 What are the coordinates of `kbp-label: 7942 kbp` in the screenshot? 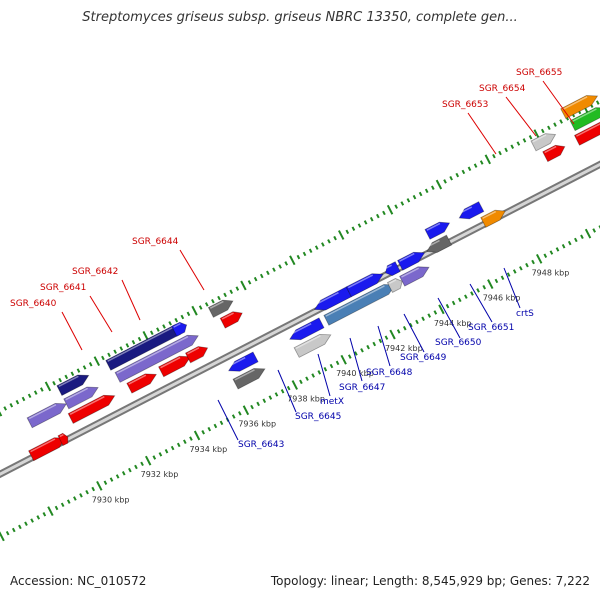 It's located at (404, 348).